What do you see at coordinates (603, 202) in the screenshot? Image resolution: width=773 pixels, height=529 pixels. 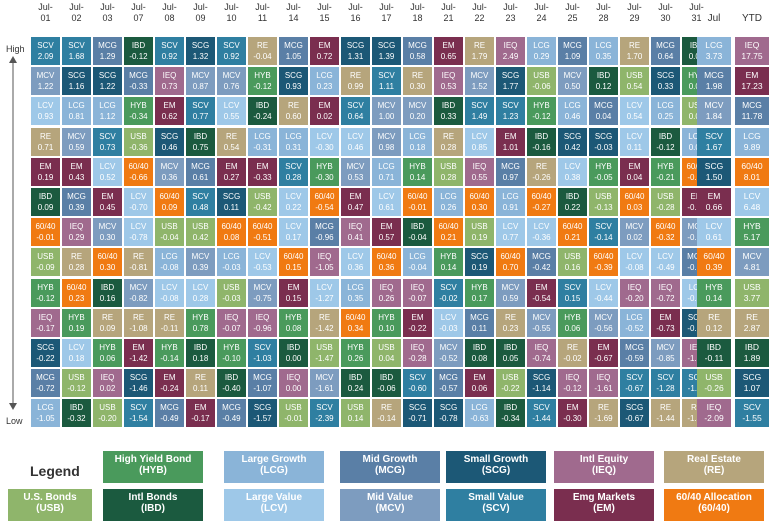 I see `heatmap-cell: USB -0.13` at bounding box center [603, 202].